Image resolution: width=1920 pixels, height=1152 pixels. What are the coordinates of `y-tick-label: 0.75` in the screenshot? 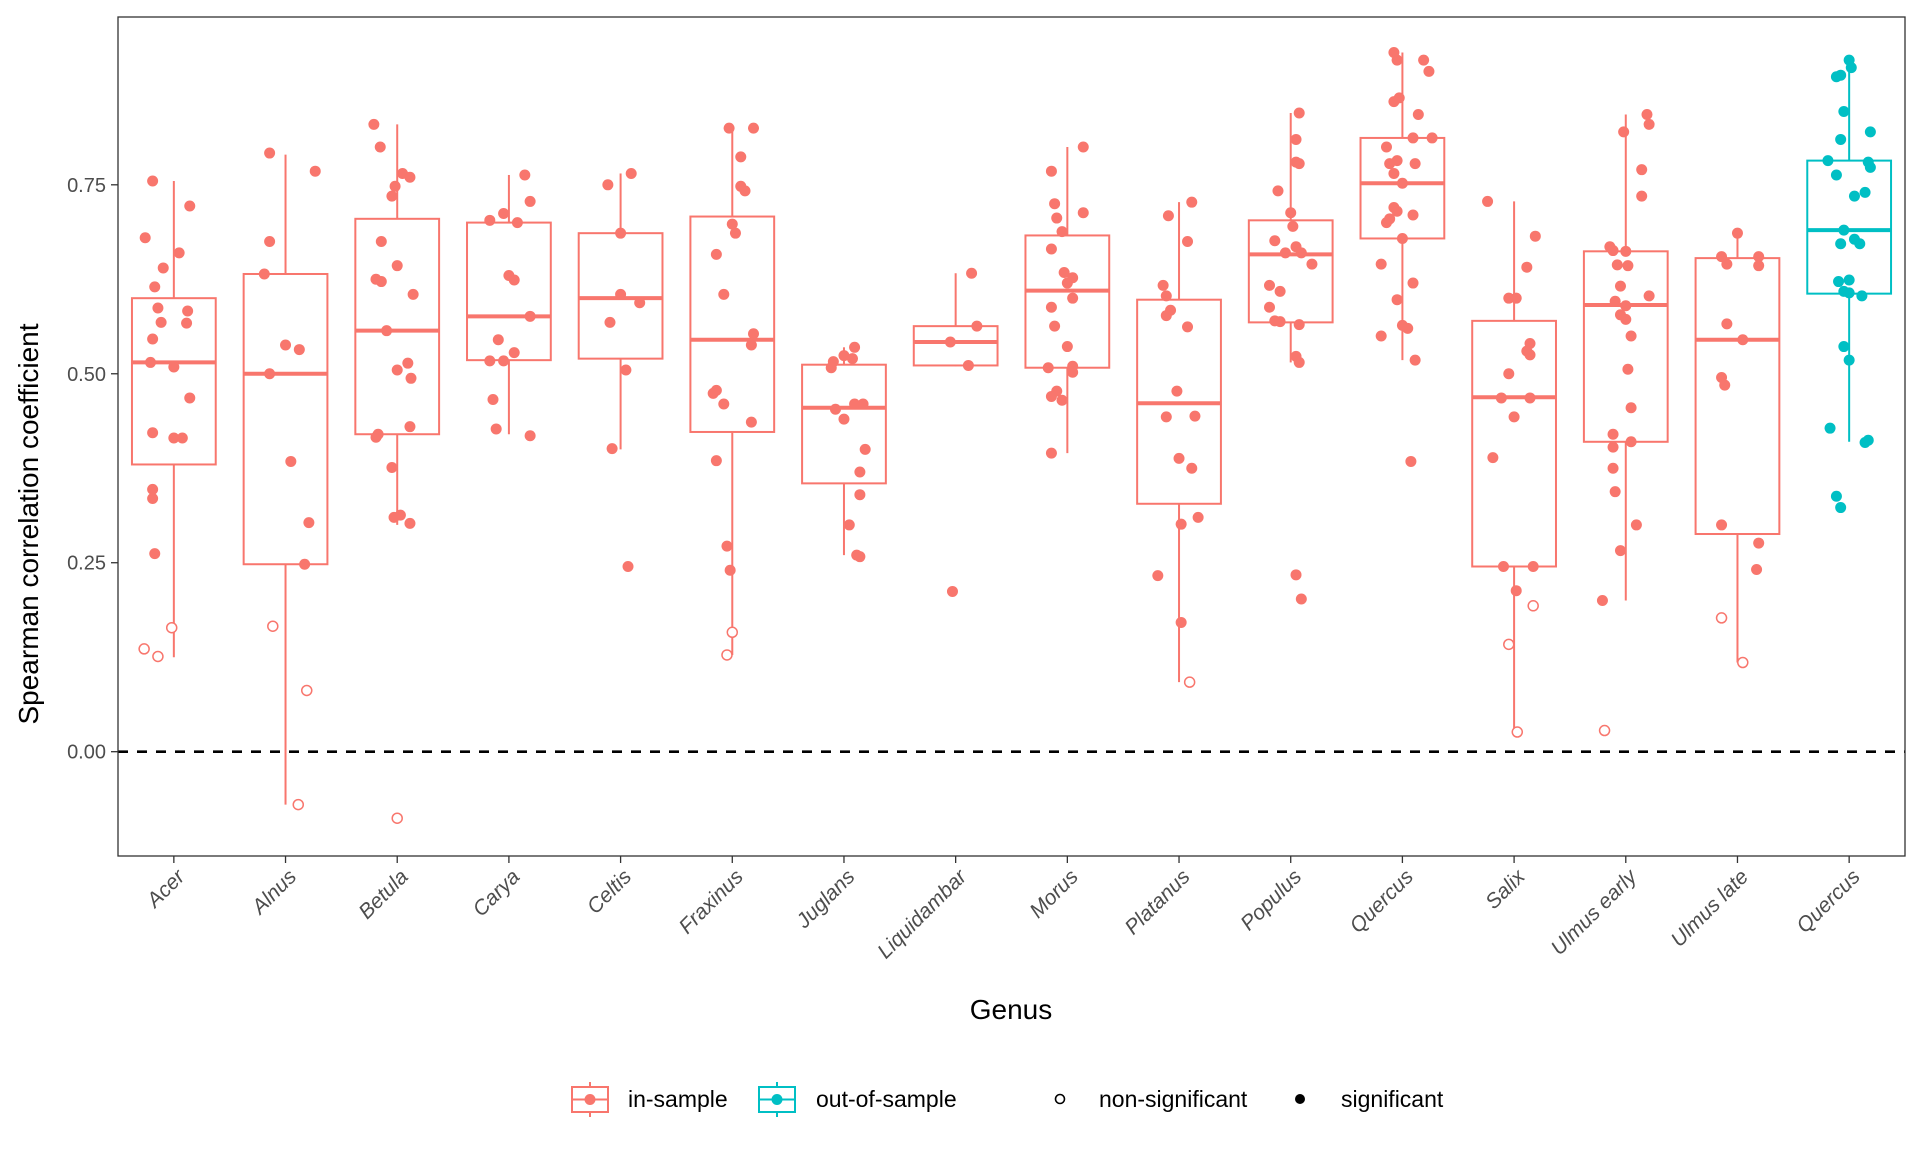 It's located at (86, 186).